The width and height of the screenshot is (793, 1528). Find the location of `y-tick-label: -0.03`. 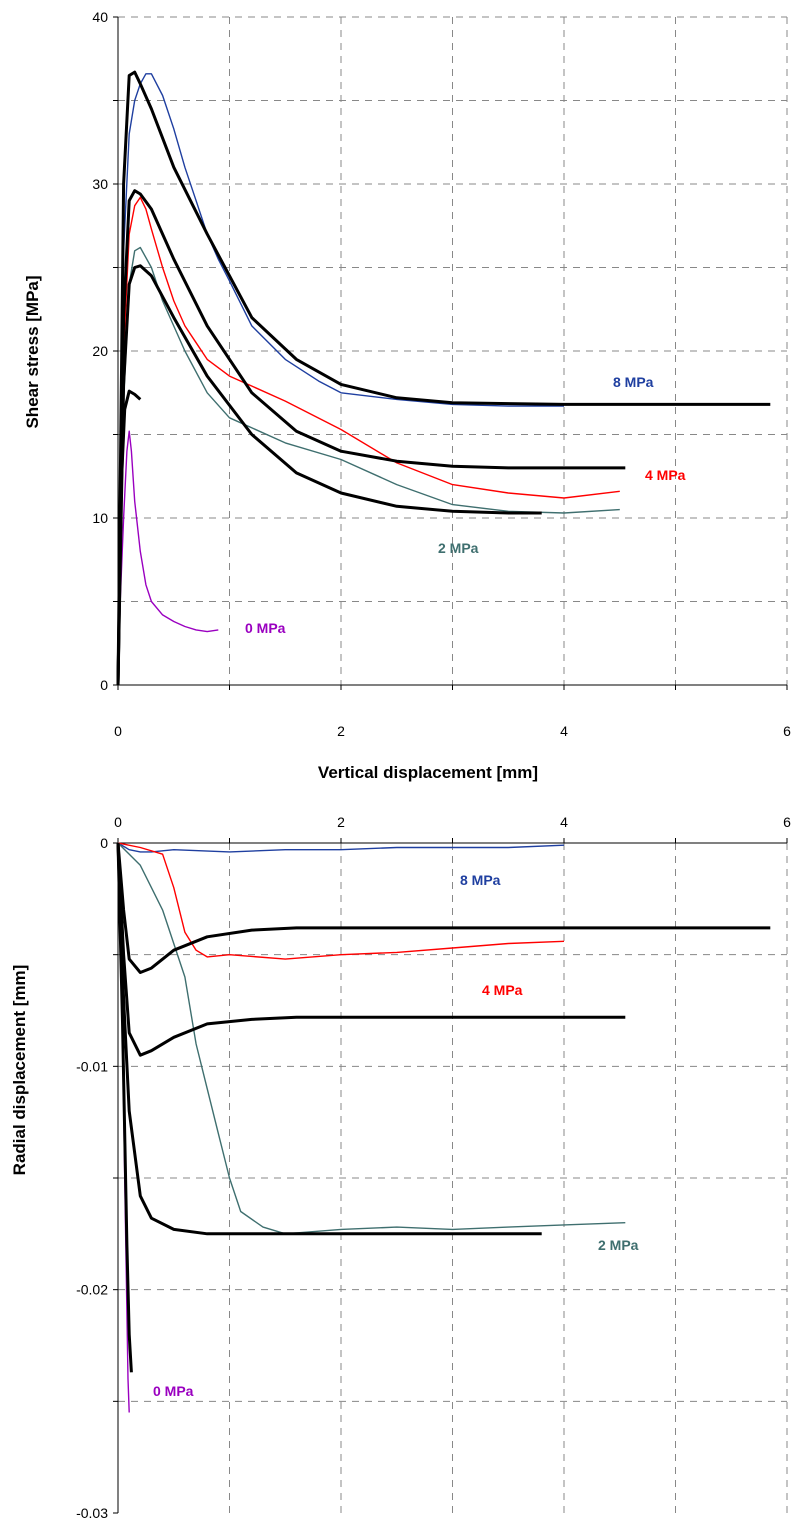

y-tick-label: -0.03 is located at coordinates (92, 1513).